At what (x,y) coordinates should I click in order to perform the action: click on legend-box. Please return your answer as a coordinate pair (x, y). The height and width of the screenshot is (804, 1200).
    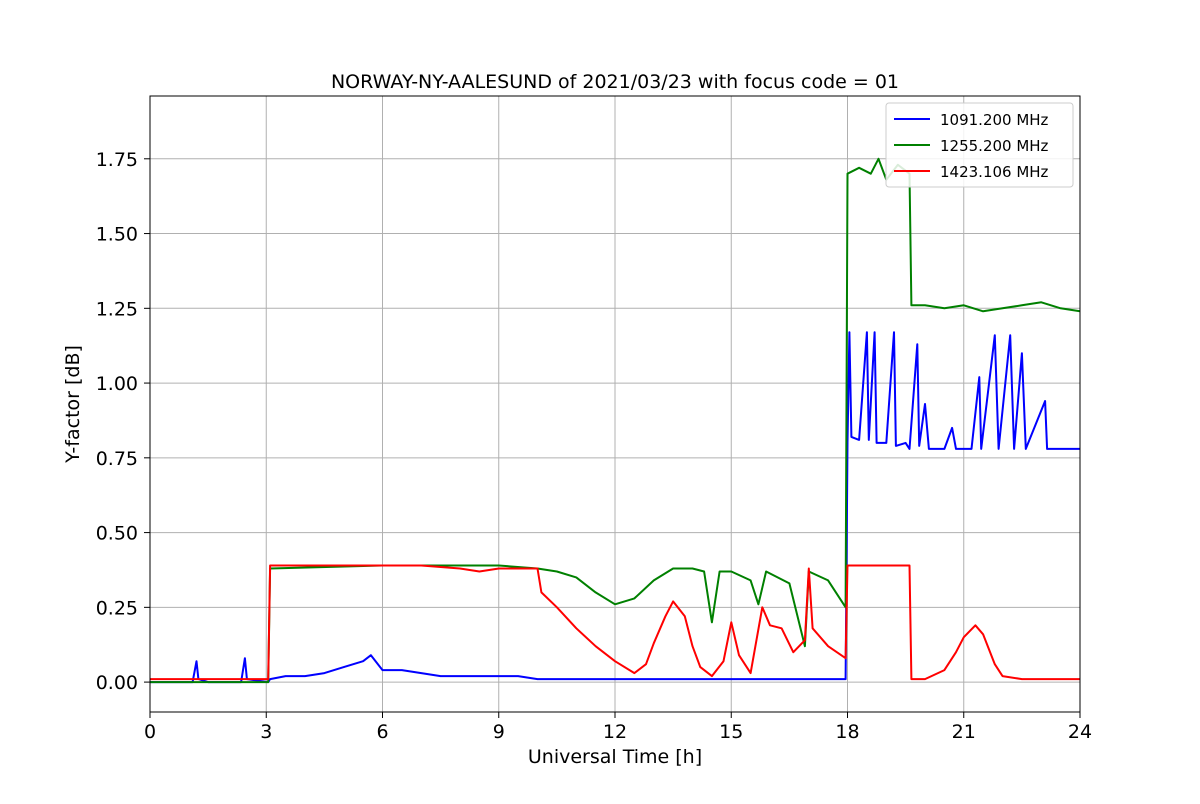
    Looking at the image, I should click on (979, 145).